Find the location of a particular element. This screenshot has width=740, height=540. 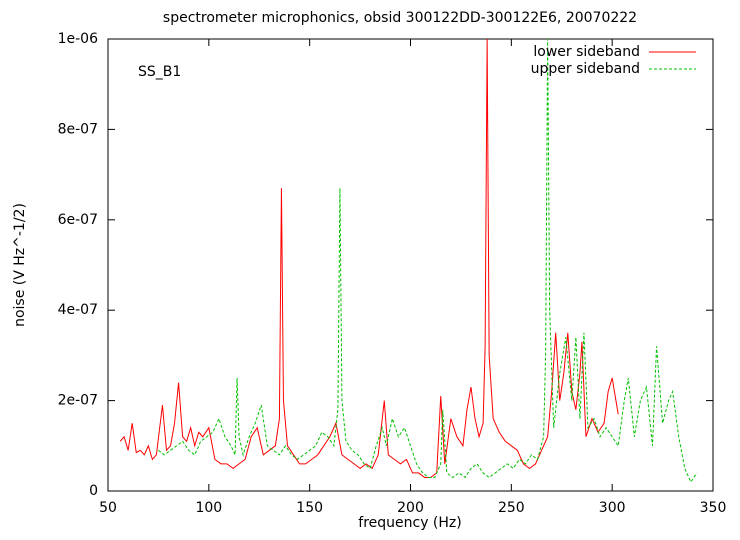

legend-label: upper sideband is located at coordinates (585, 69).